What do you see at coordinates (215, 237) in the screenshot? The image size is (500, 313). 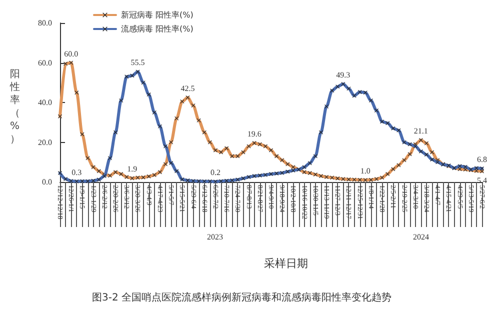 I see `text: 2023` at bounding box center [215, 237].